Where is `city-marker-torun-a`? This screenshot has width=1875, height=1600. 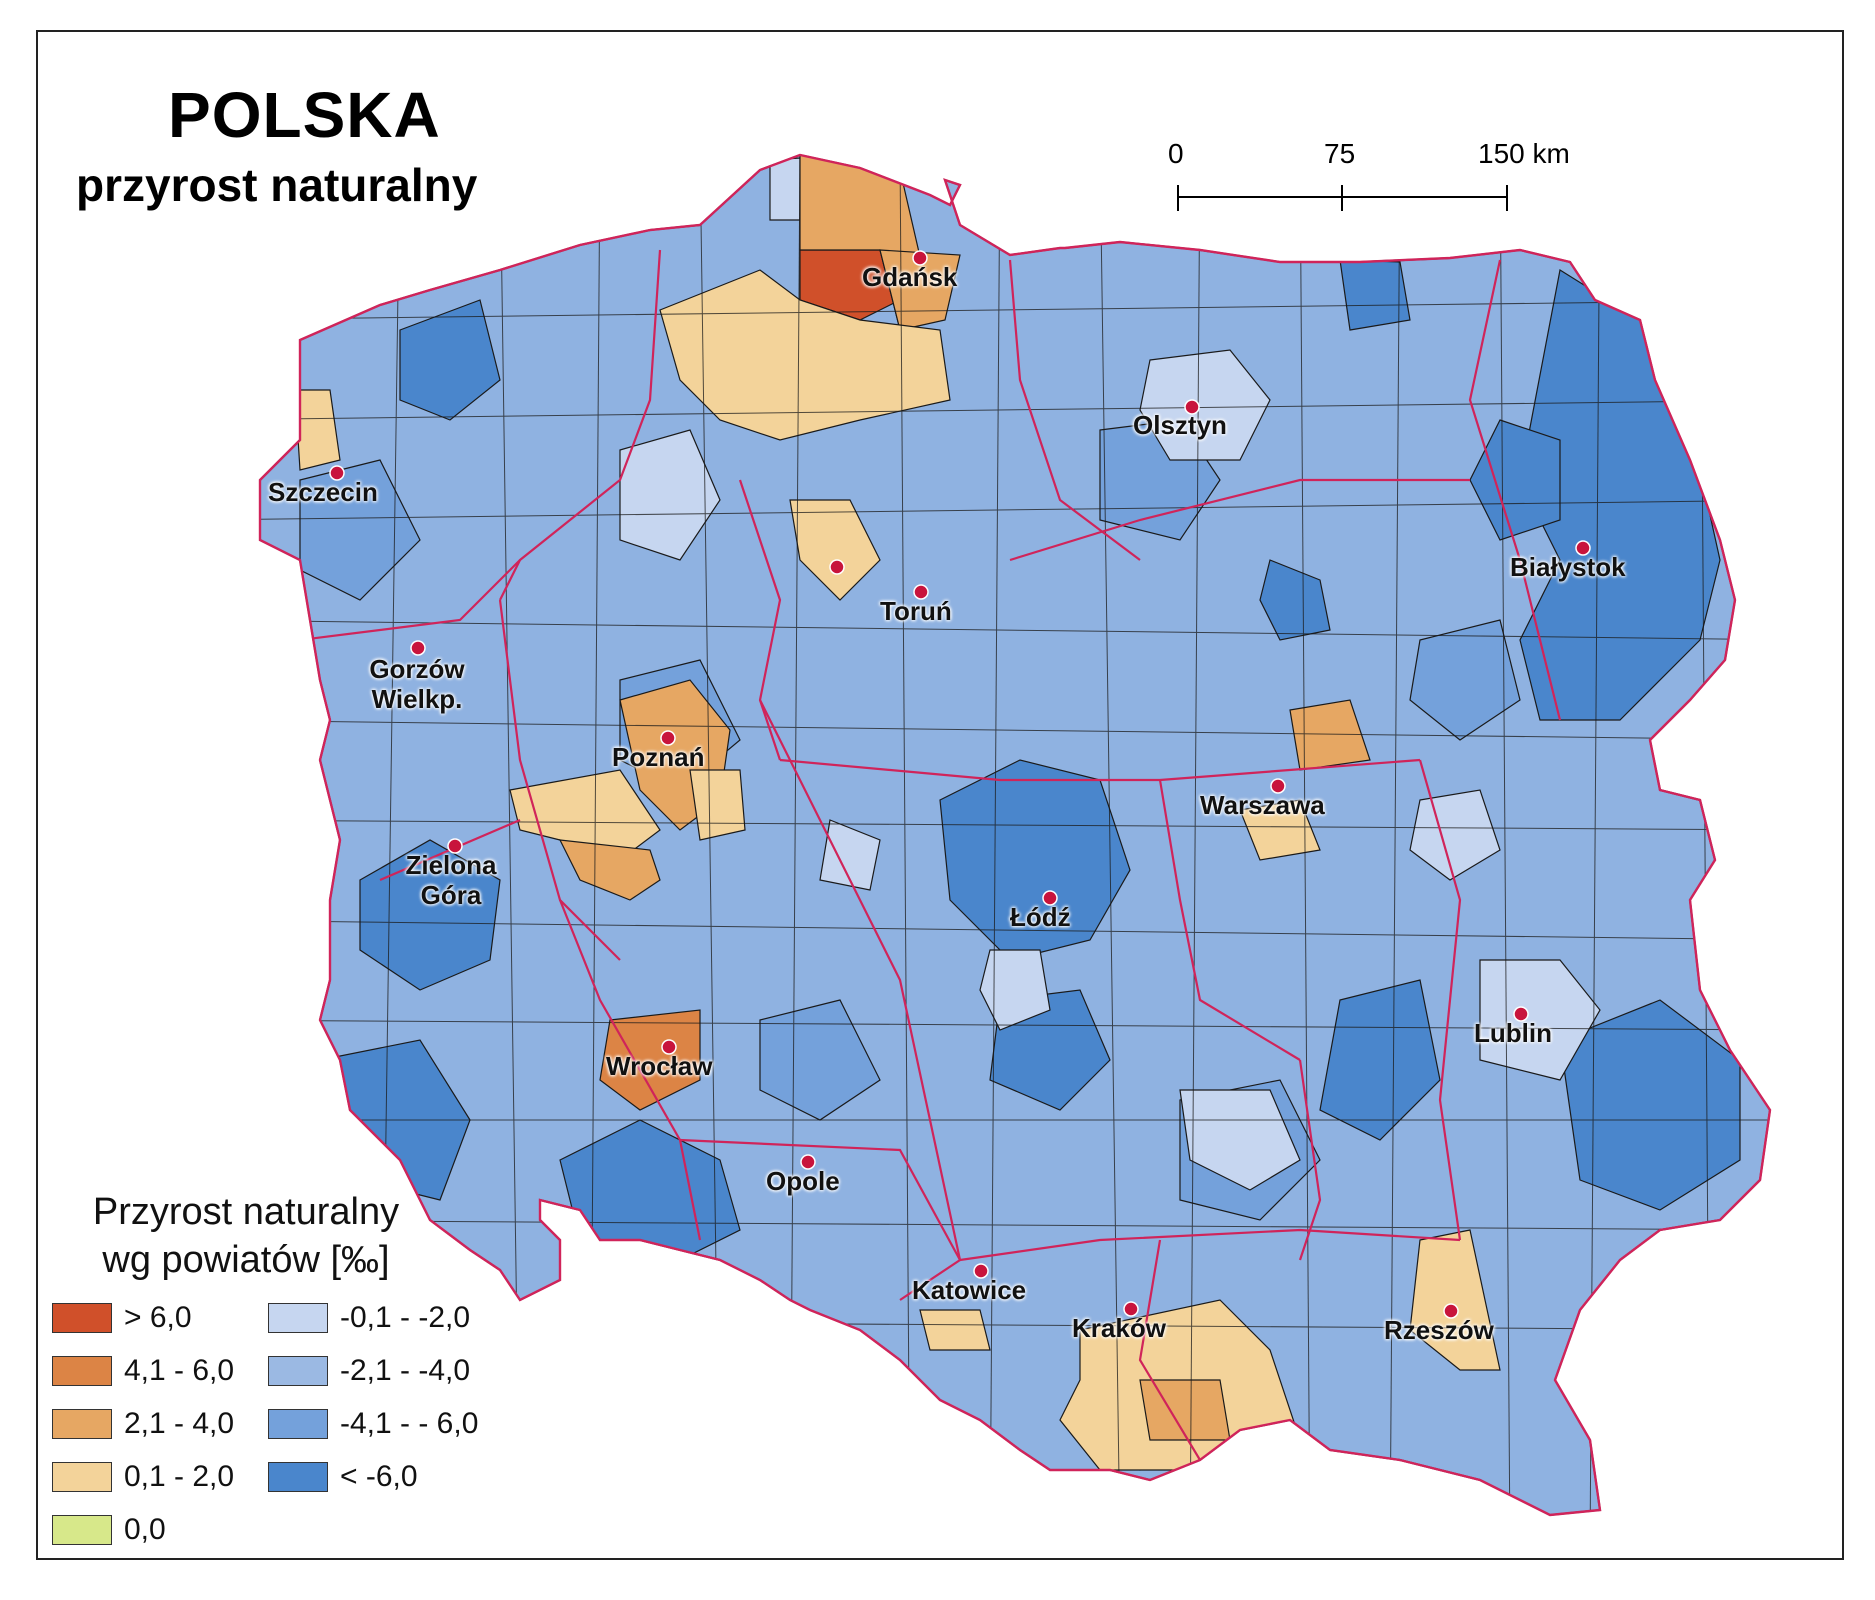 city-marker-torun-a is located at coordinates (837, 567).